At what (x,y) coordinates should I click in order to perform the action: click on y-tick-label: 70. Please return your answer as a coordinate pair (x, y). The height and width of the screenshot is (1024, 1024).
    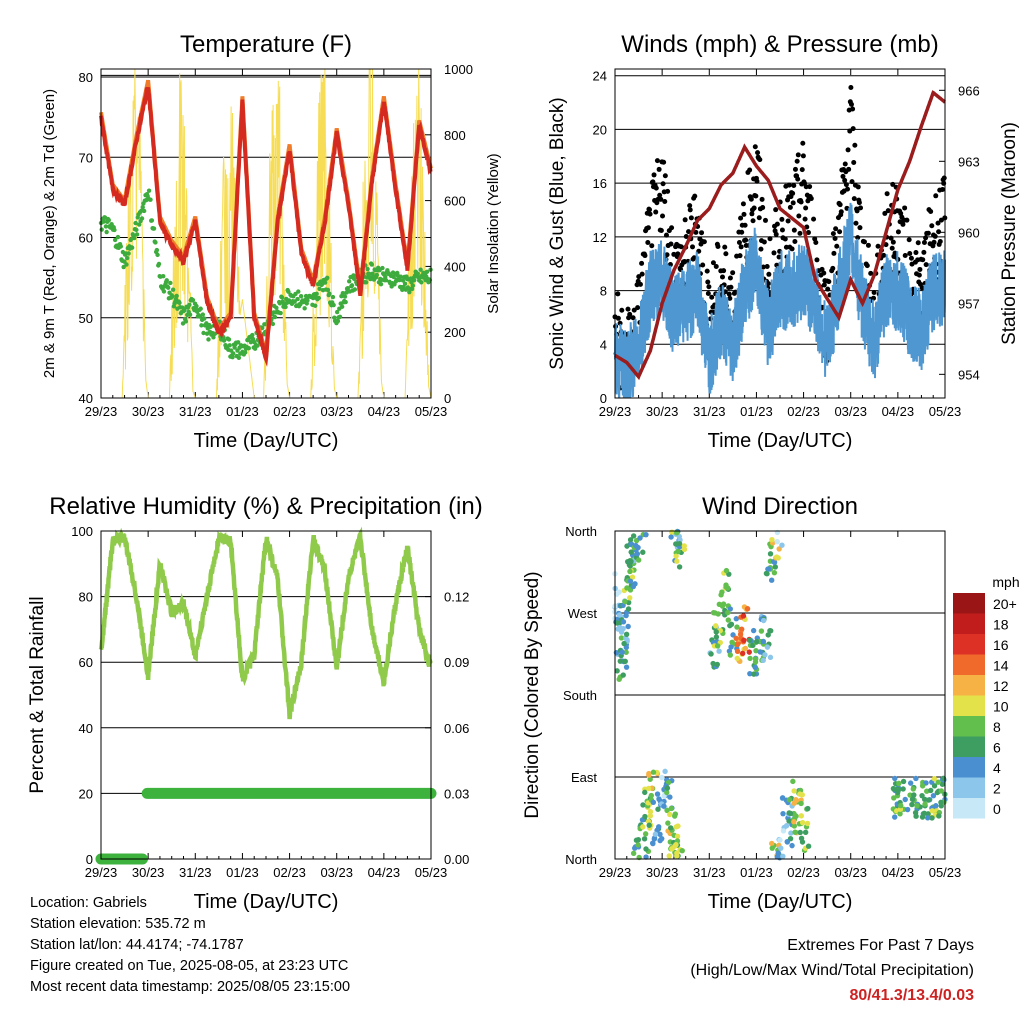
    Looking at the image, I should click on (86, 157).